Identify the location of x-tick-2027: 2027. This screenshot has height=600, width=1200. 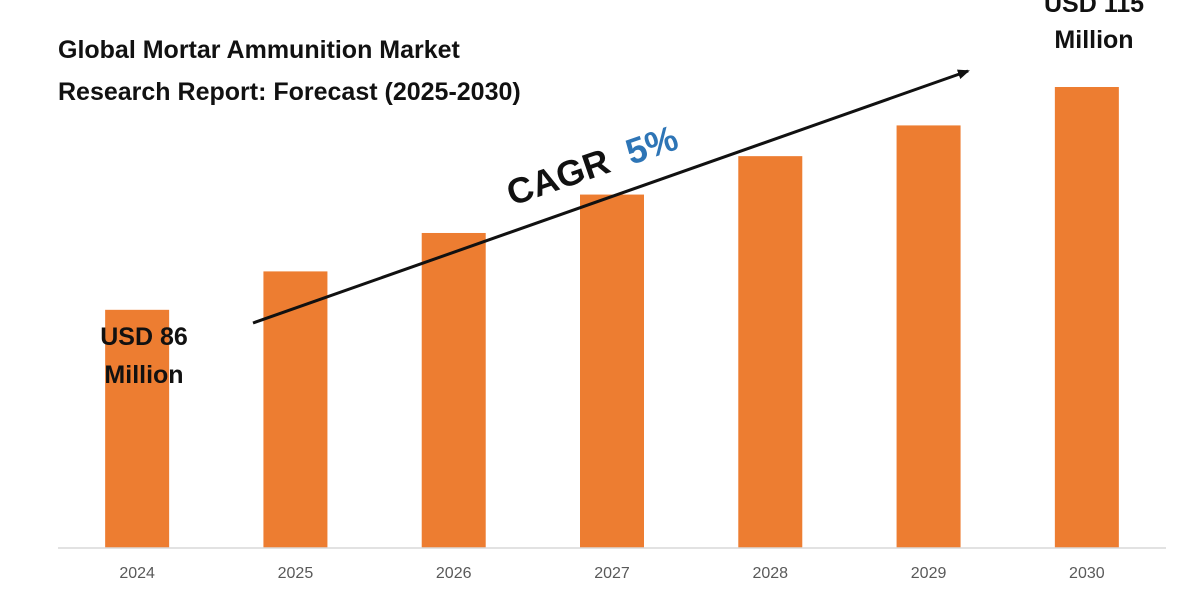
(612, 573).